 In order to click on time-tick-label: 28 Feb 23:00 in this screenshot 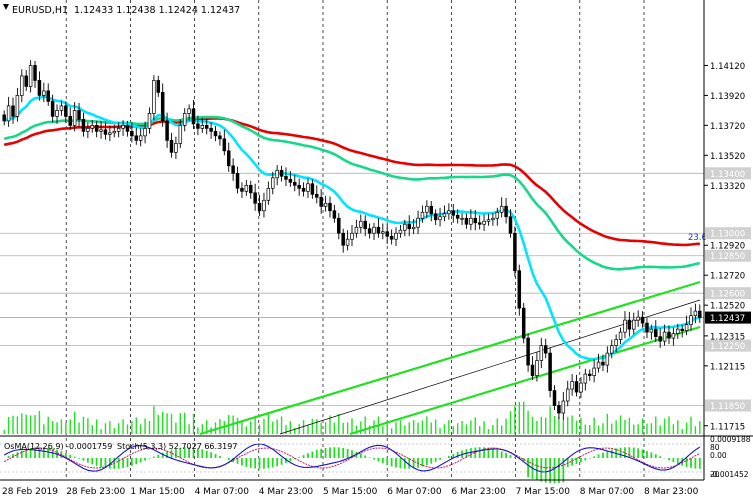, I will do `click(95, 492)`.